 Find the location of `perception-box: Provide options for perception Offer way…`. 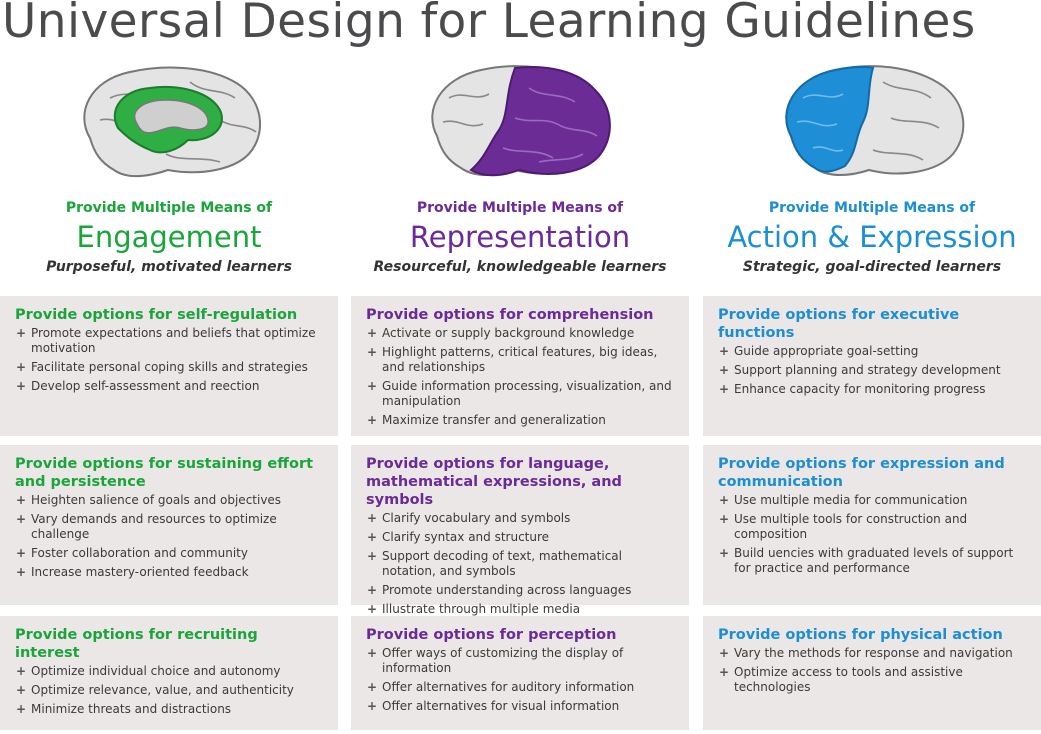

perception-box: Provide options for perception Offer way… is located at coordinates (520, 673).